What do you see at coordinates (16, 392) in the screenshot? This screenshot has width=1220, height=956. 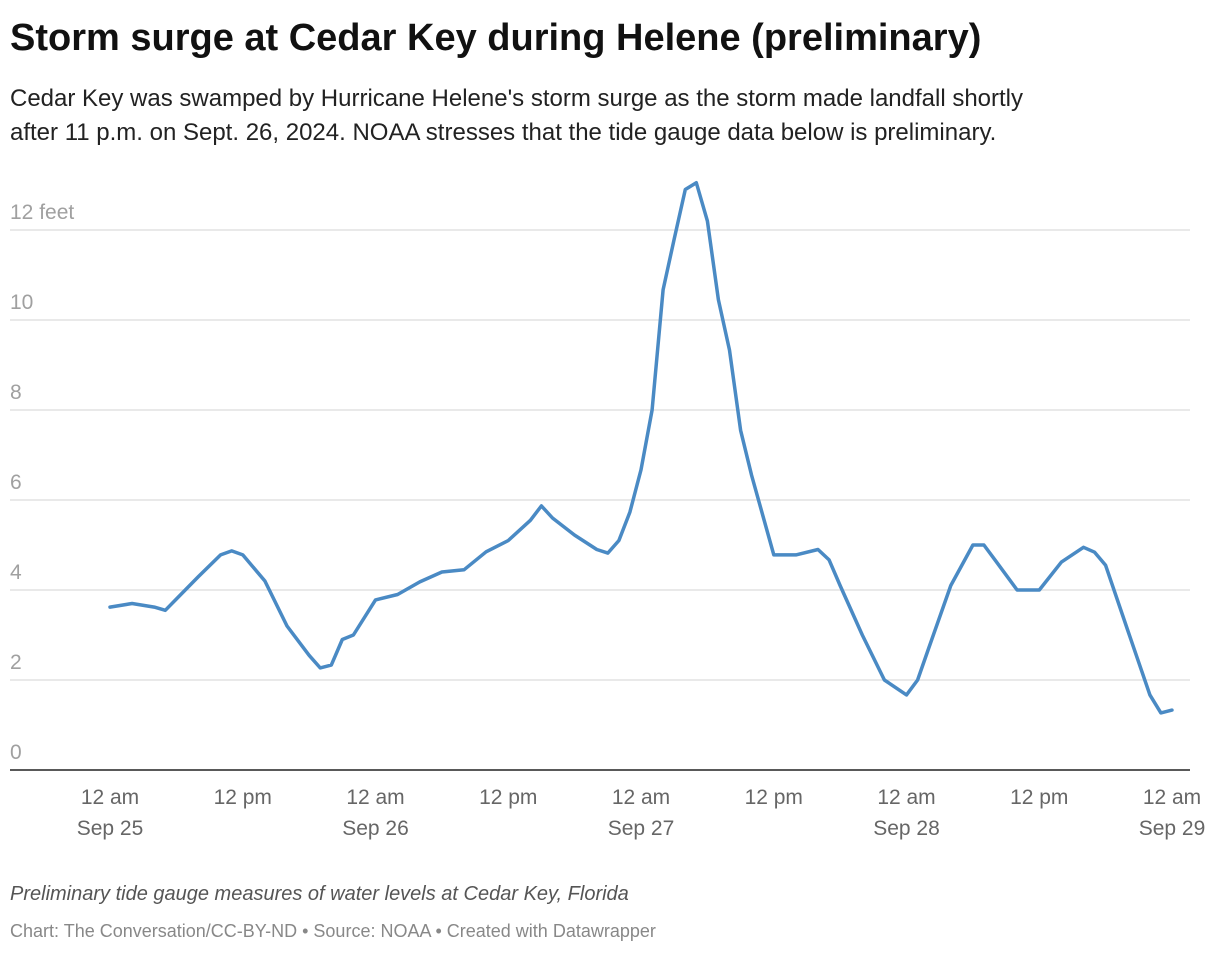 I see `y-tick-label: 8` at bounding box center [16, 392].